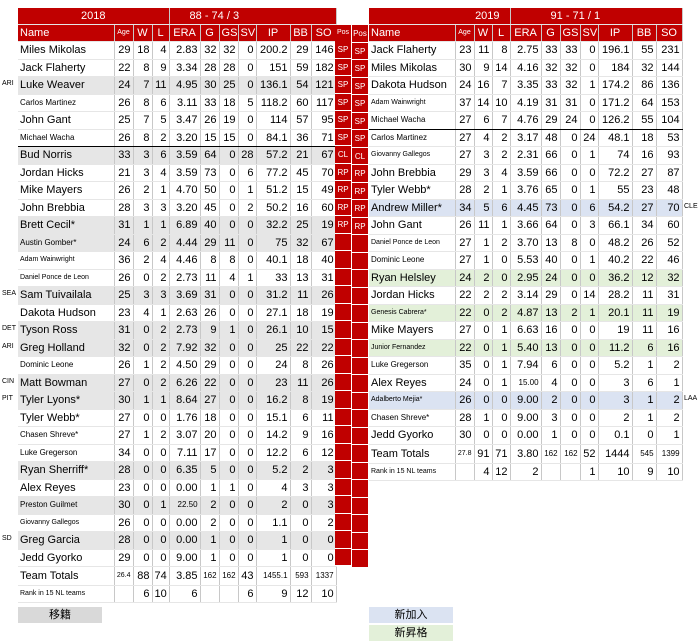 The width and height of the screenshot is (700, 644). Describe the element at coordinates (273, 208) in the screenshot. I see `stat-ip: 50.2` at that location.